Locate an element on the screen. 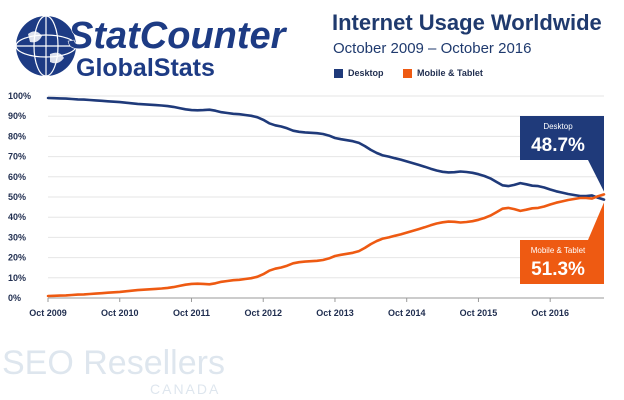 The height and width of the screenshot is (400, 624). watermark-line2: CANADA is located at coordinates (185, 389).